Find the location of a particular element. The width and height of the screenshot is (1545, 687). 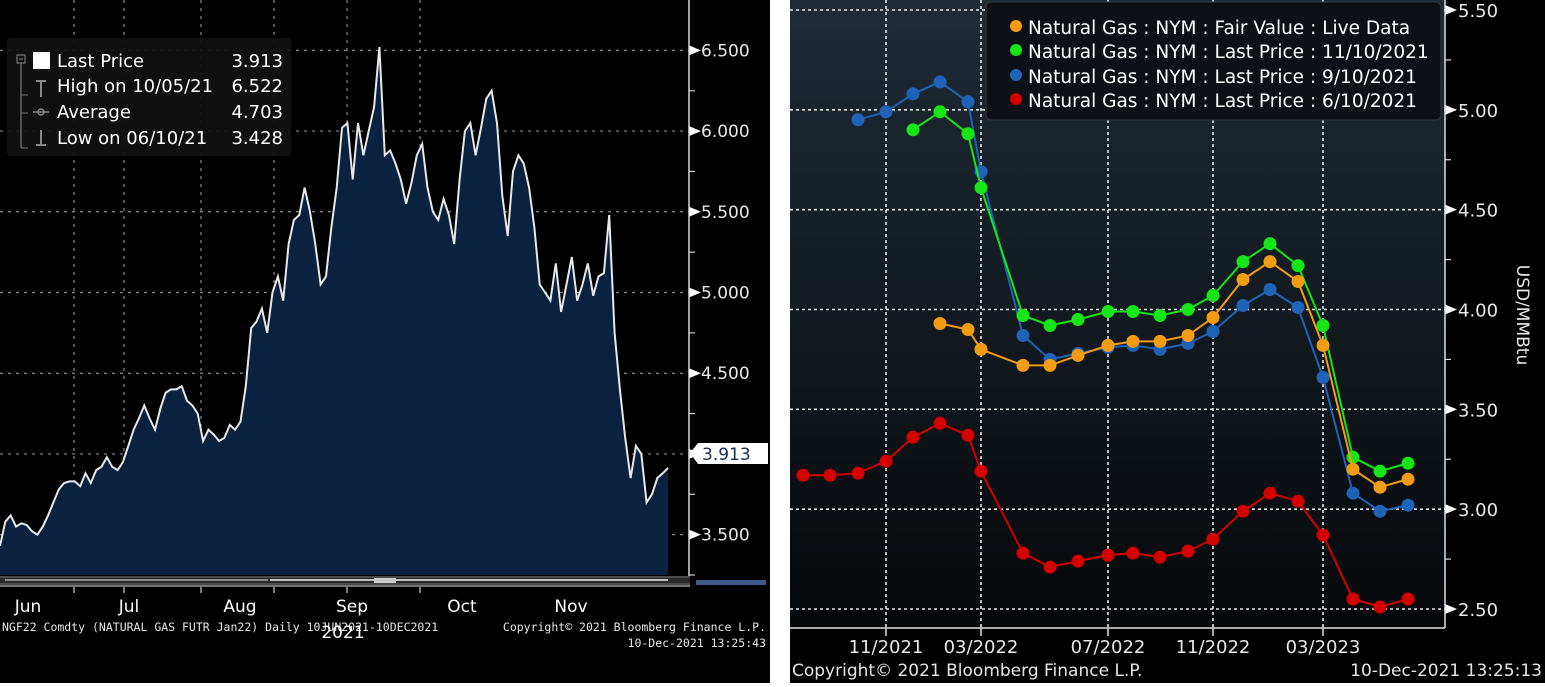

last-price-tag-value: 3.913 is located at coordinates (726, 455).